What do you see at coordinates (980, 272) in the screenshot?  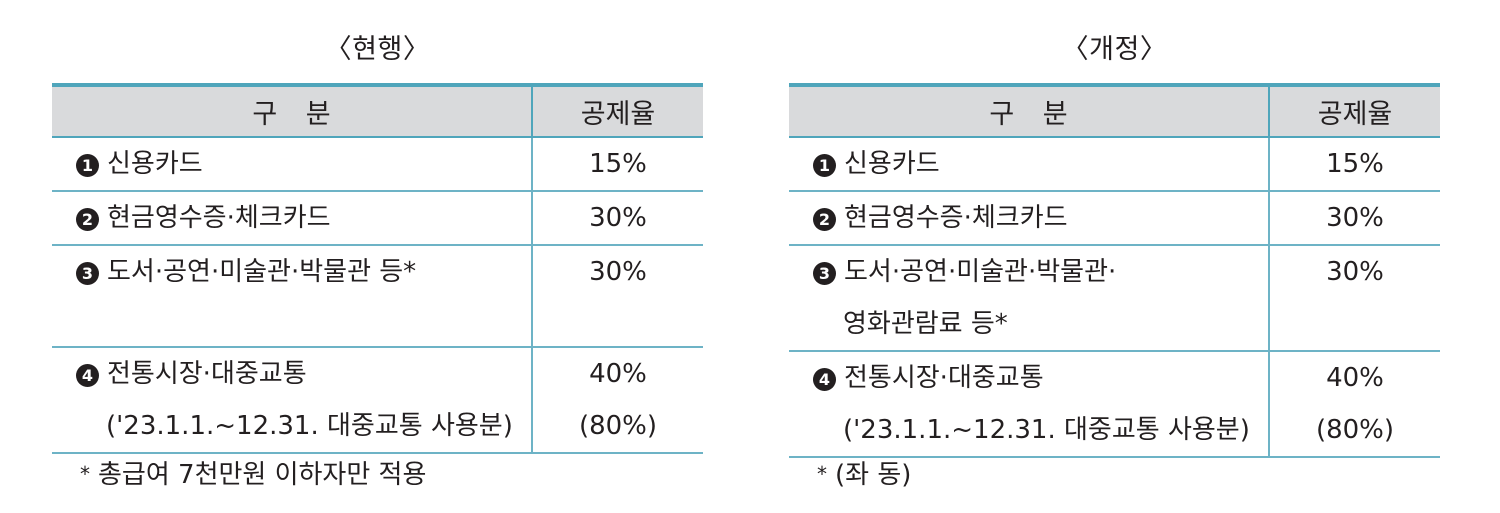 I see `category-label: 도서·공연·미술관·박물관·` at bounding box center [980, 272].